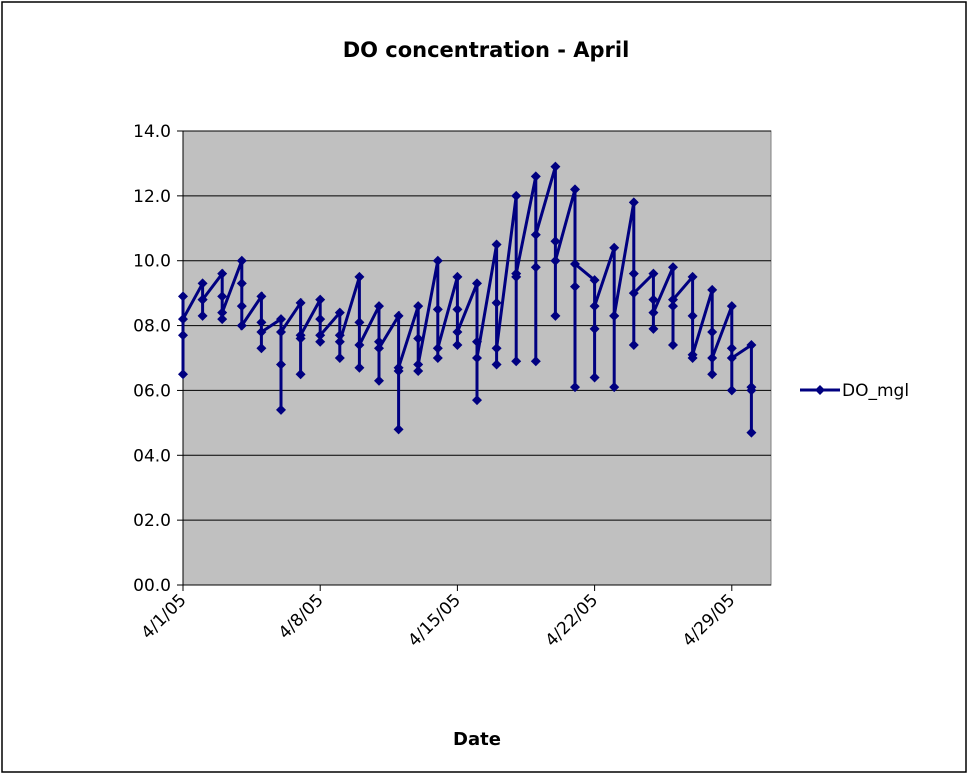 Image resolution: width=969 pixels, height=778 pixels. I want to click on chart-title: DO concentration - April, so click(486, 50).